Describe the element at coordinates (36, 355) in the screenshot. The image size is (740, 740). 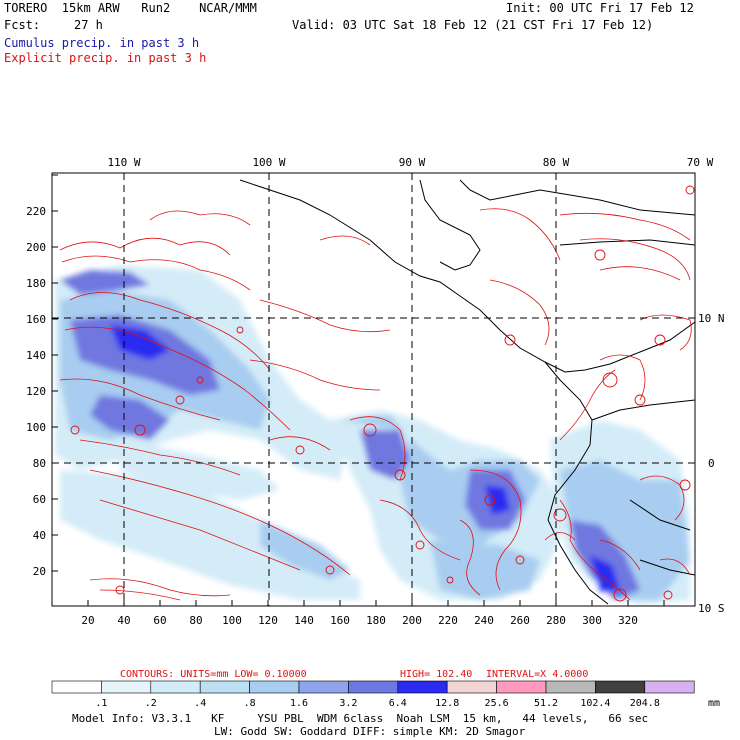
I see `y-tick-label: 140` at that location.